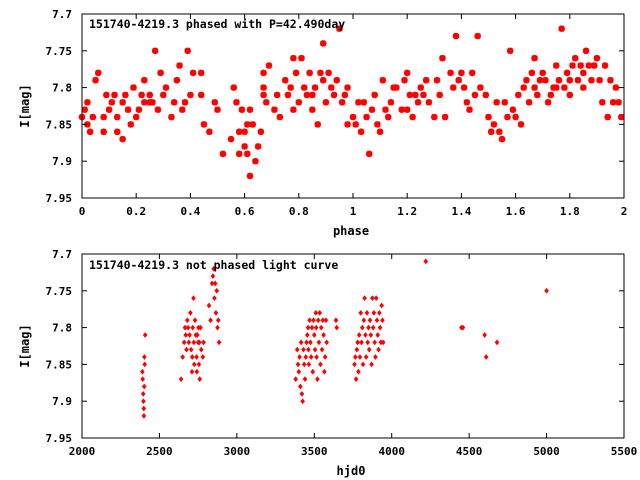 Image resolution: width=640 pixels, height=480 pixels. Describe the element at coordinates (25, 345) in the screenshot. I see `unphased-y-axis-label: I[mag]` at that location.